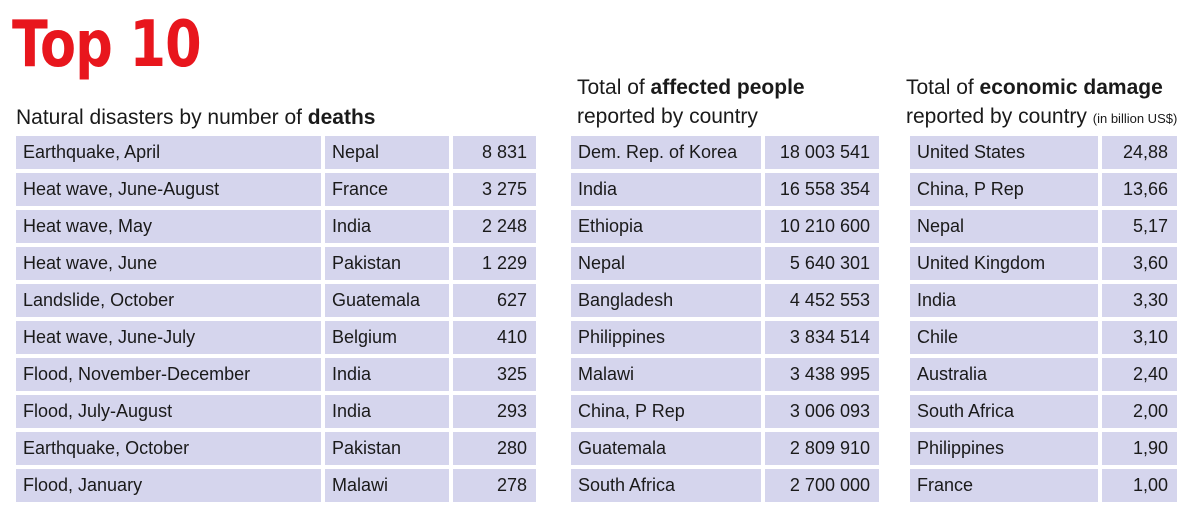 This screenshot has height=507, width=1193. I want to click on main-title: Top 10, so click(107, 45).